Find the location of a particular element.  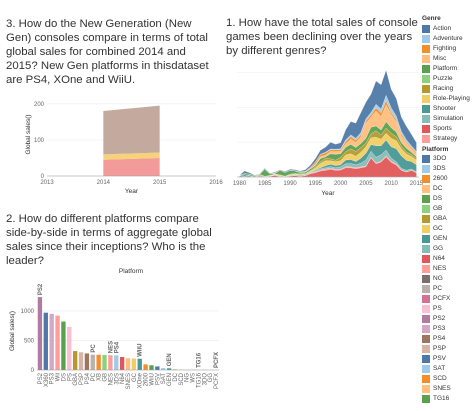

x-tick-label: SAT is located at coordinates (164, 379).